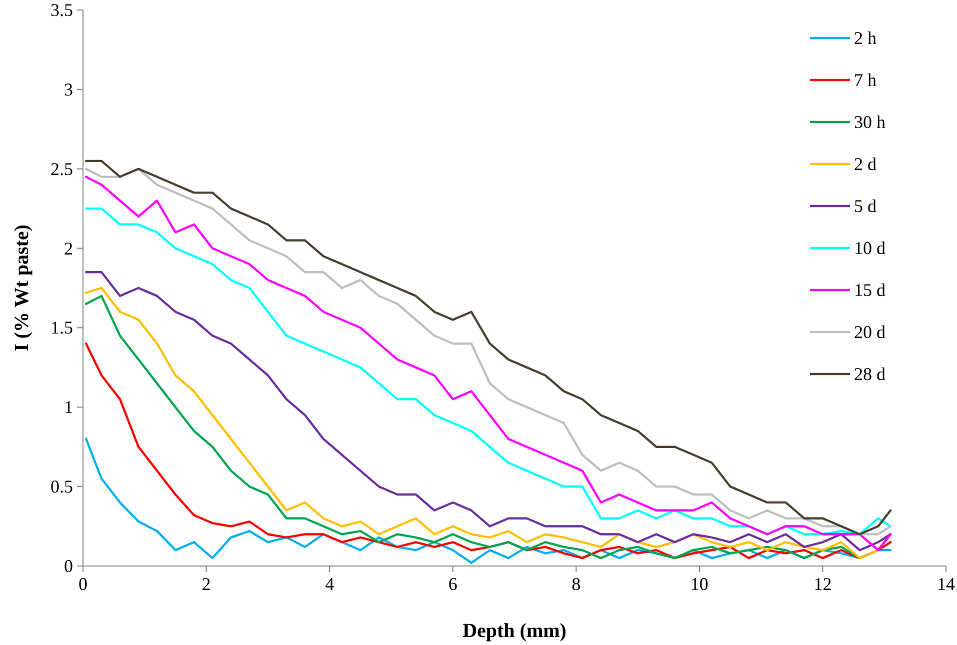  Describe the element at coordinates (22, 288) in the screenshot. I see `y-axis-title: I (% Wt paste)` at that location.